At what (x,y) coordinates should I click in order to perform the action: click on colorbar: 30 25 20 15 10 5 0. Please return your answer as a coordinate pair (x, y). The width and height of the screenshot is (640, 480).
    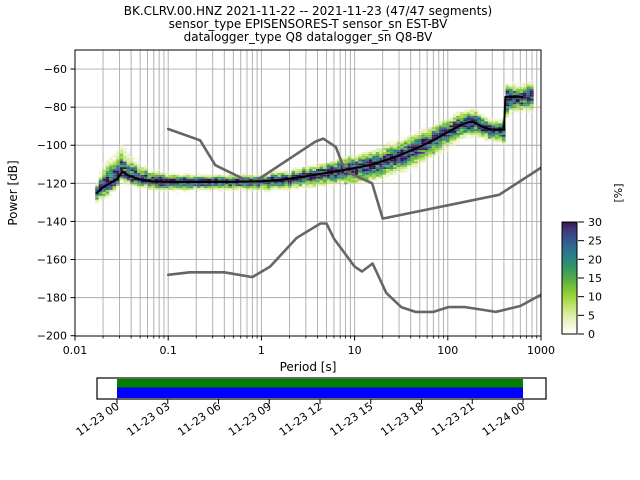
    Looking at the image, I should click on (581, 278).